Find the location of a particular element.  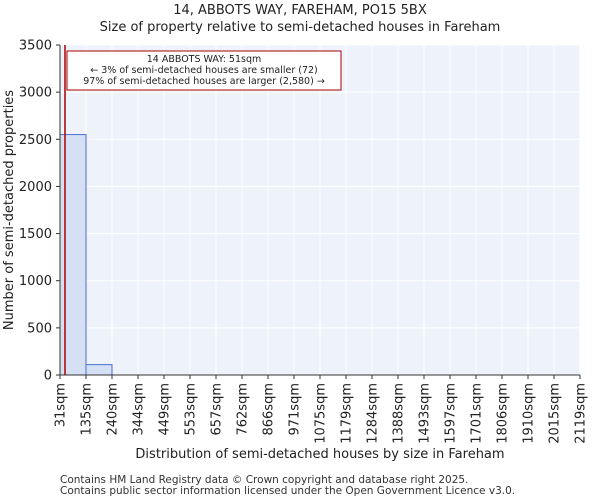

x-tick-label: 344sqm is located at coordinates (139, 409).